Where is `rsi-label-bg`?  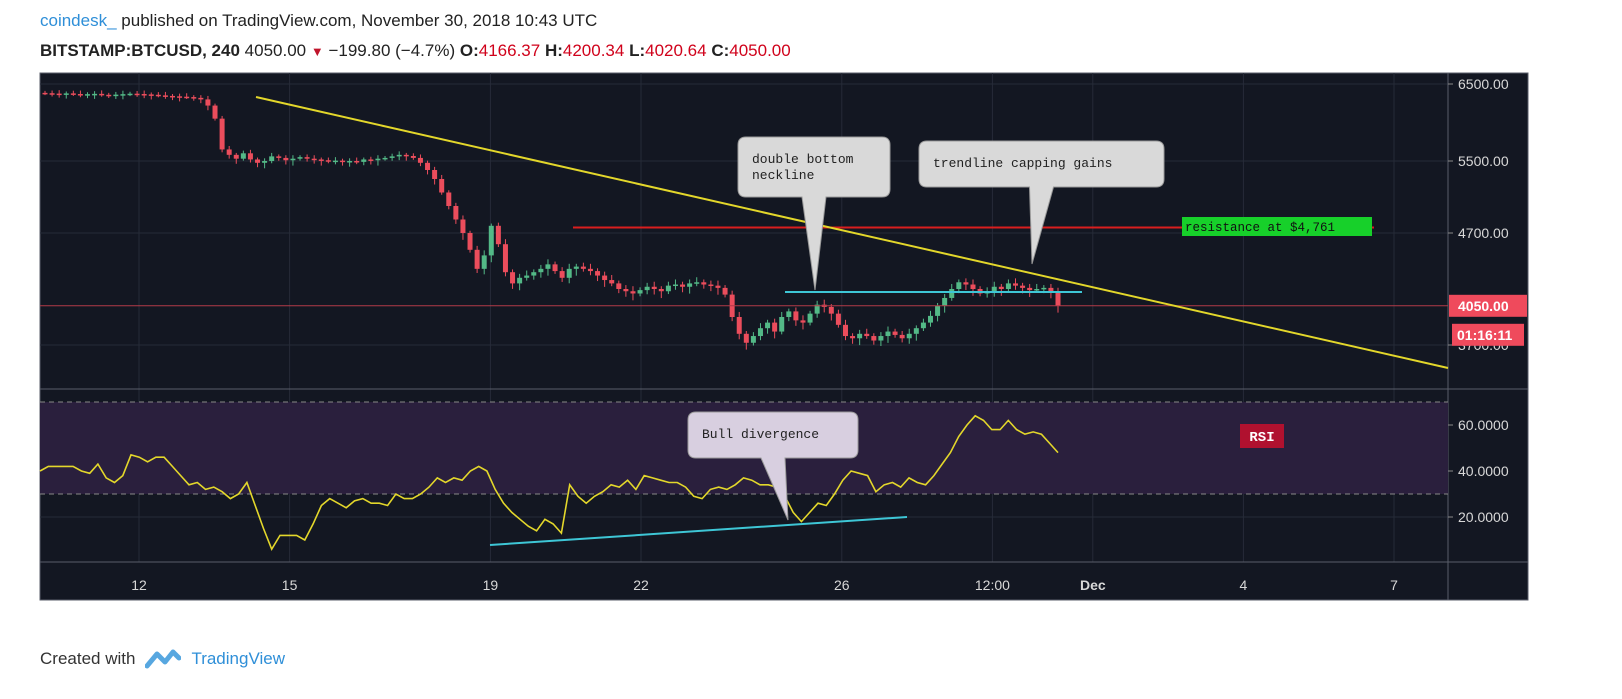 rsi-label-bg is located at coordinates (1262, 436).